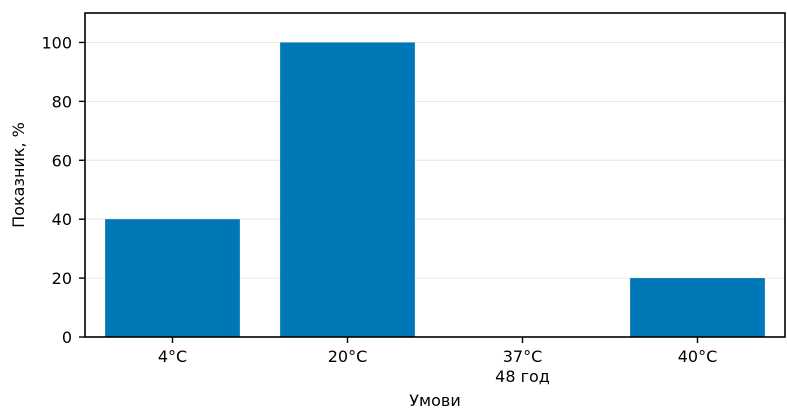 The width and height of the screenshot is (787, 410). Describe the element at coordinates (698, 356) in the screenshot. I see `x-tick-label: 40°C` at that location.